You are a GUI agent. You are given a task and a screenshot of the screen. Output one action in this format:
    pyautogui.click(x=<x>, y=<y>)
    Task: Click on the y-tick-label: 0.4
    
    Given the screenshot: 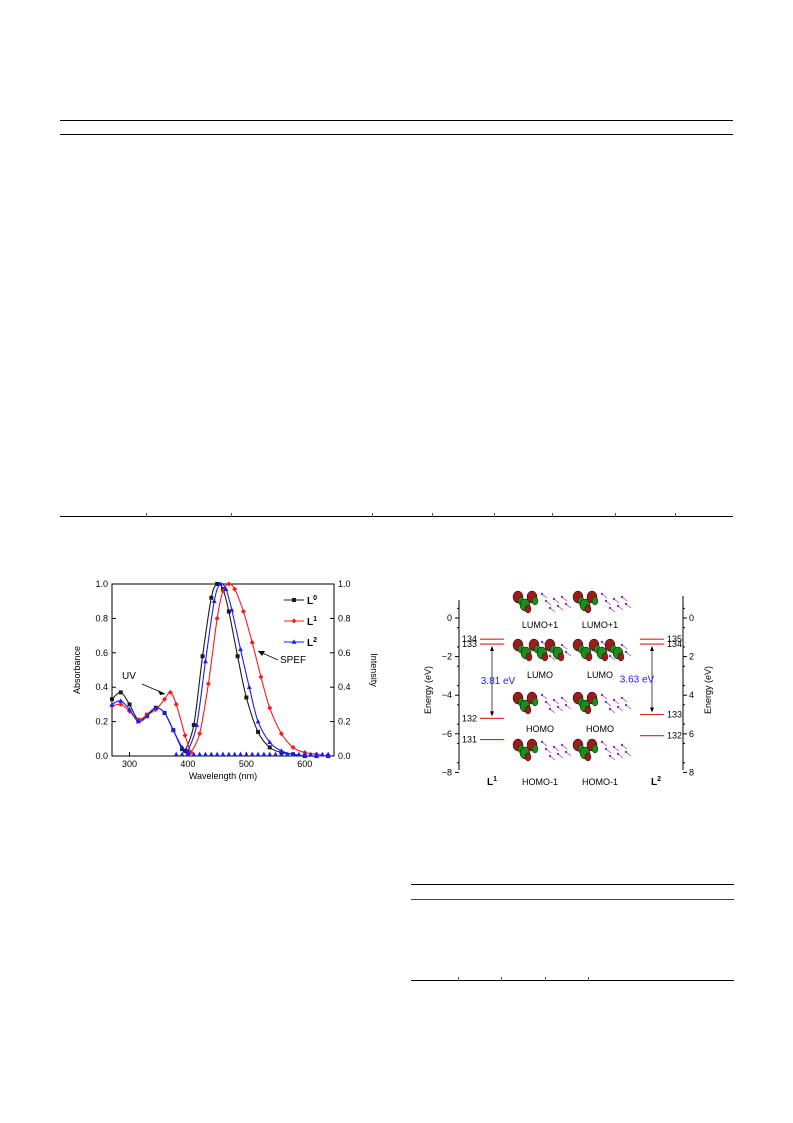 What is the action you would take?
    pyautogui.click(x=101, y=687)
    